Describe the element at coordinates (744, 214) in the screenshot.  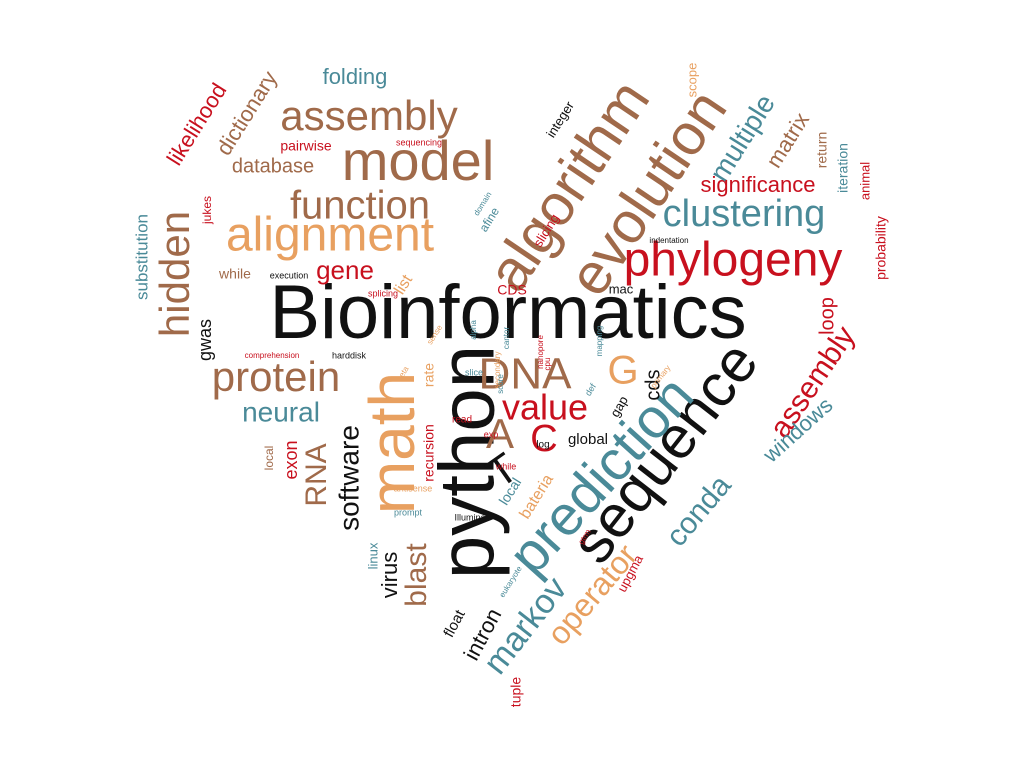
I see `word-clustering: clustering` at that location.